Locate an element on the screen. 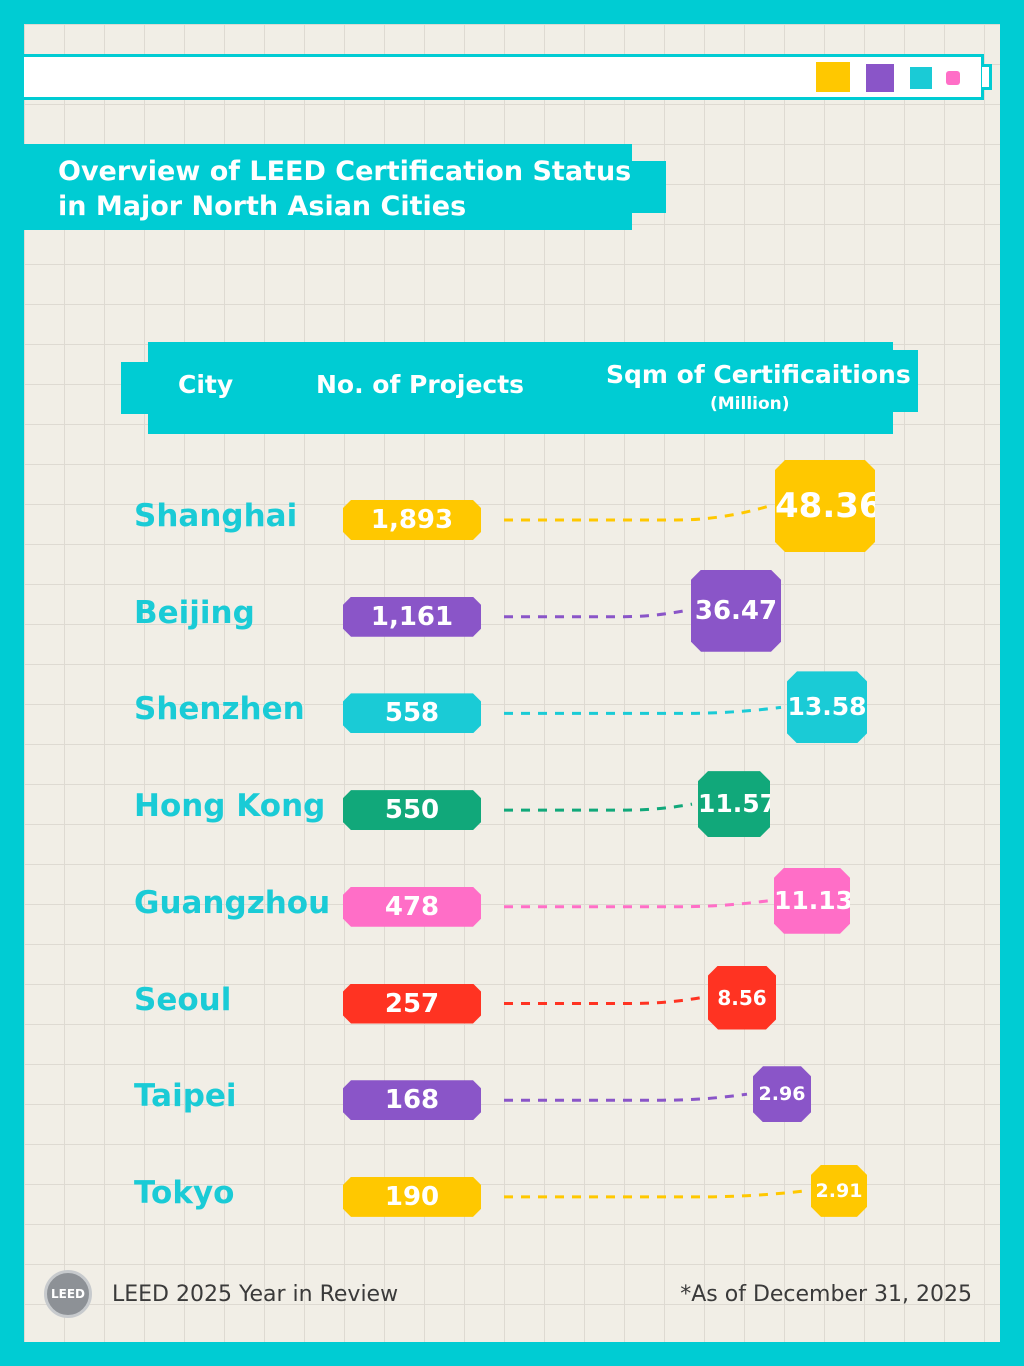  projects-count-pill: 1,893 is located at coordinates (412, 520).